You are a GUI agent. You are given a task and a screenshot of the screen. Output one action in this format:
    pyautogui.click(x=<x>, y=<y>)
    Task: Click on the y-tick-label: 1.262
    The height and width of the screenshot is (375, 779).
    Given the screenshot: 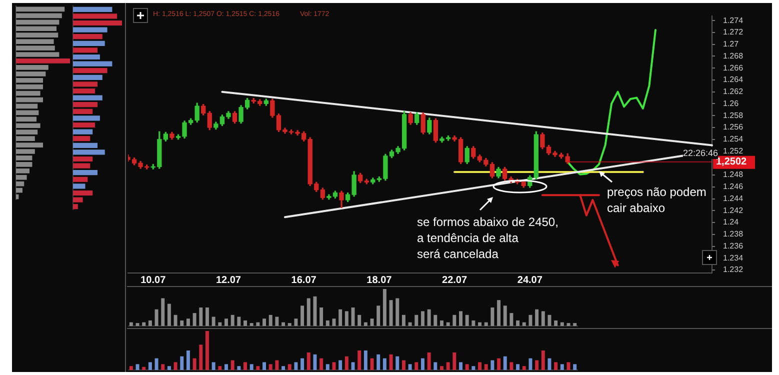 What is the action you would take?
    pyautogui.click(x=733, y=91)
    